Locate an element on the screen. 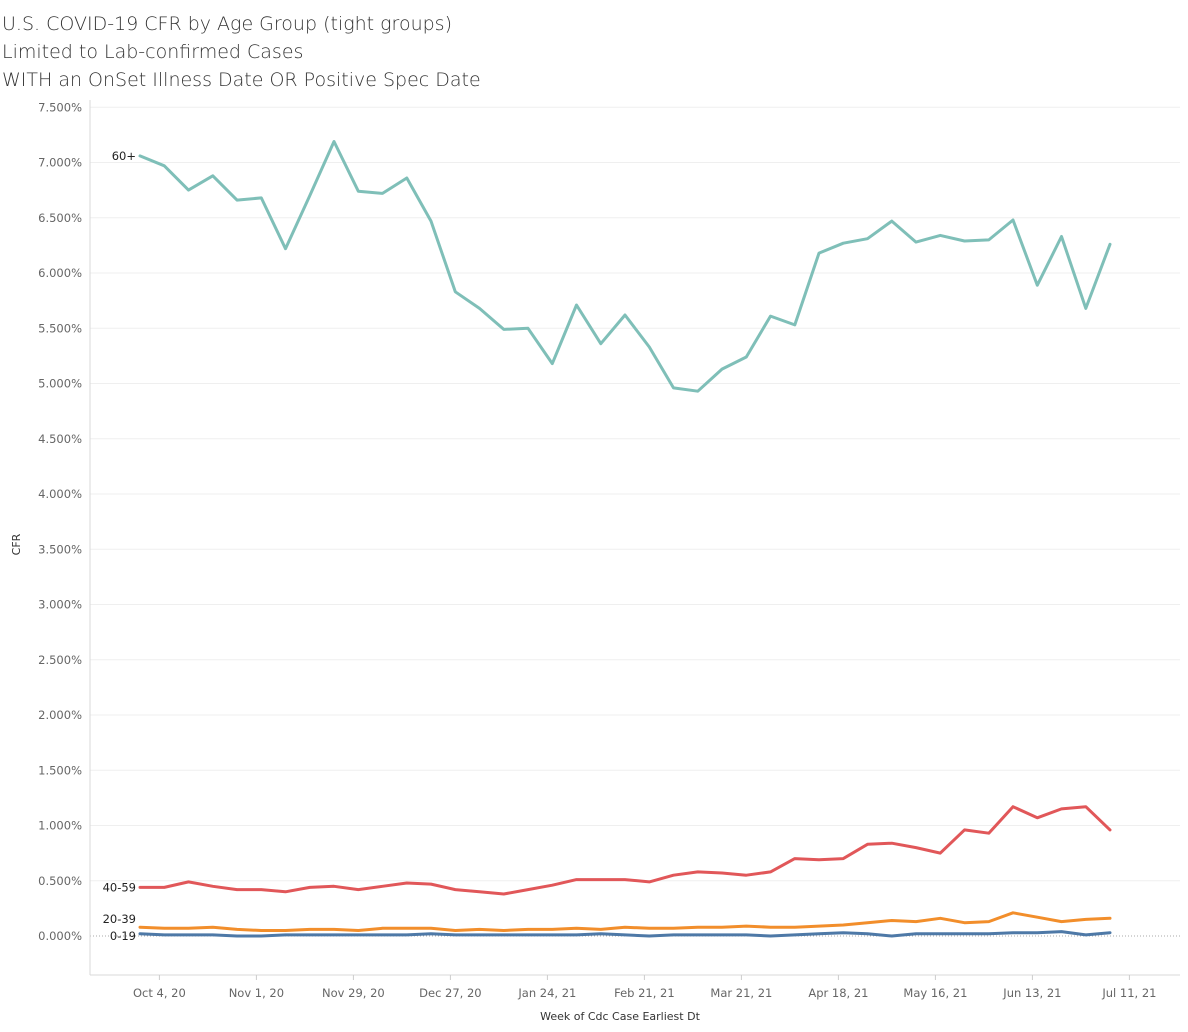  x-tick-label: May 16, 21 is located at coordinates (935, 993).